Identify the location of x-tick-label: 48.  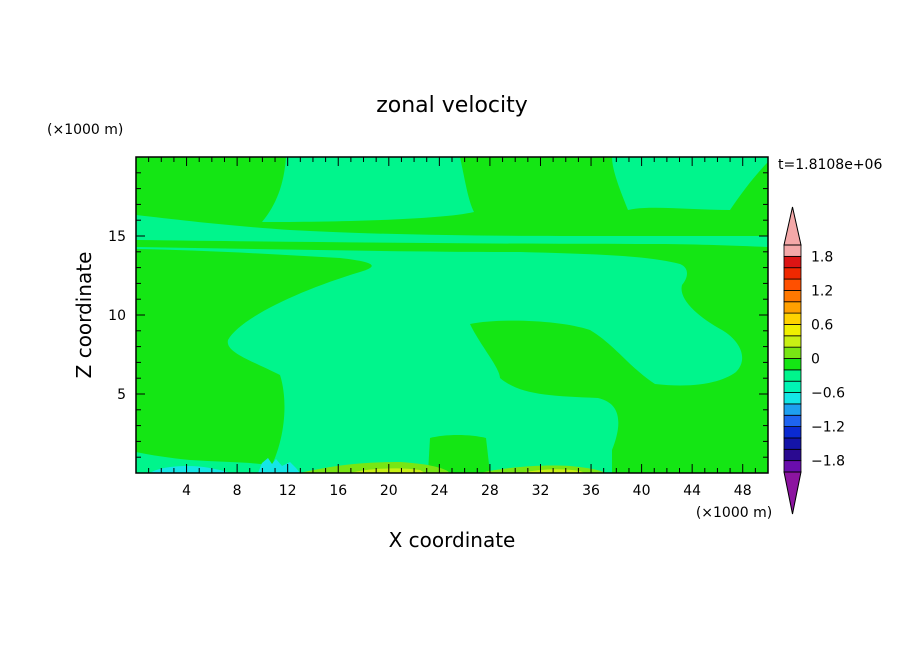
(743, 491).